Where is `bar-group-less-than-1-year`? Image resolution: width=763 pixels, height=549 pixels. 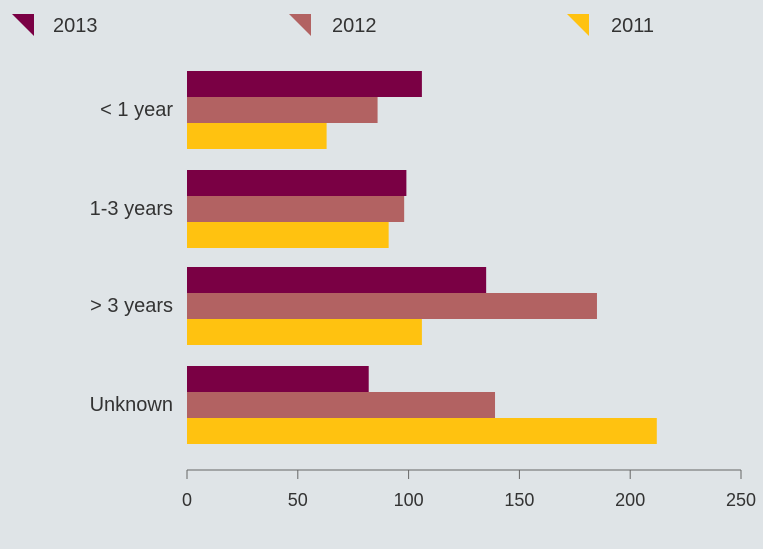
bar-group-less-than-1-year is located at coordinates (304, 110).